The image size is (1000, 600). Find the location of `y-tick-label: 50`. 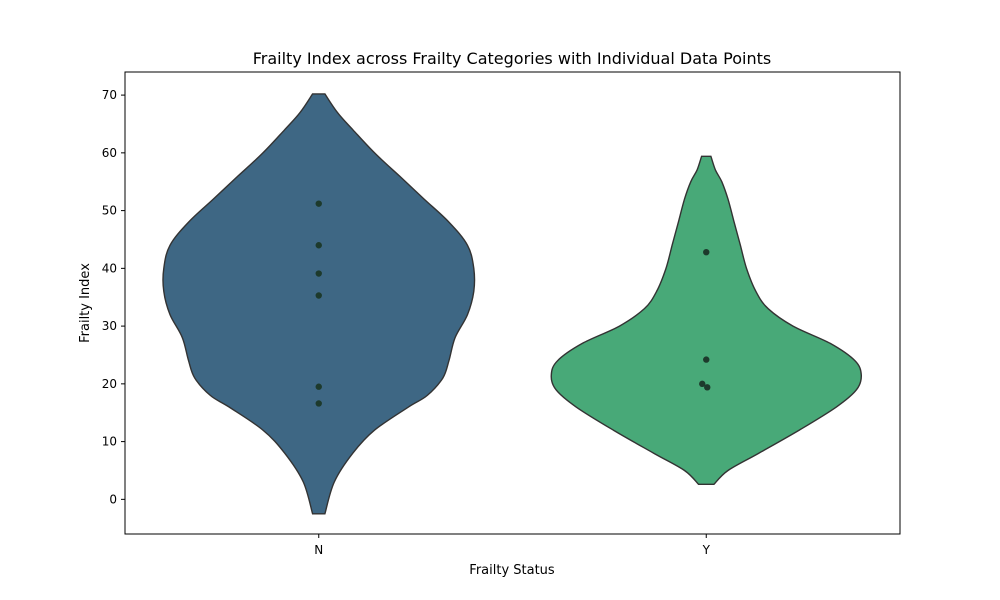

y-tick-label: 50 is located at coordinates (109, 211).